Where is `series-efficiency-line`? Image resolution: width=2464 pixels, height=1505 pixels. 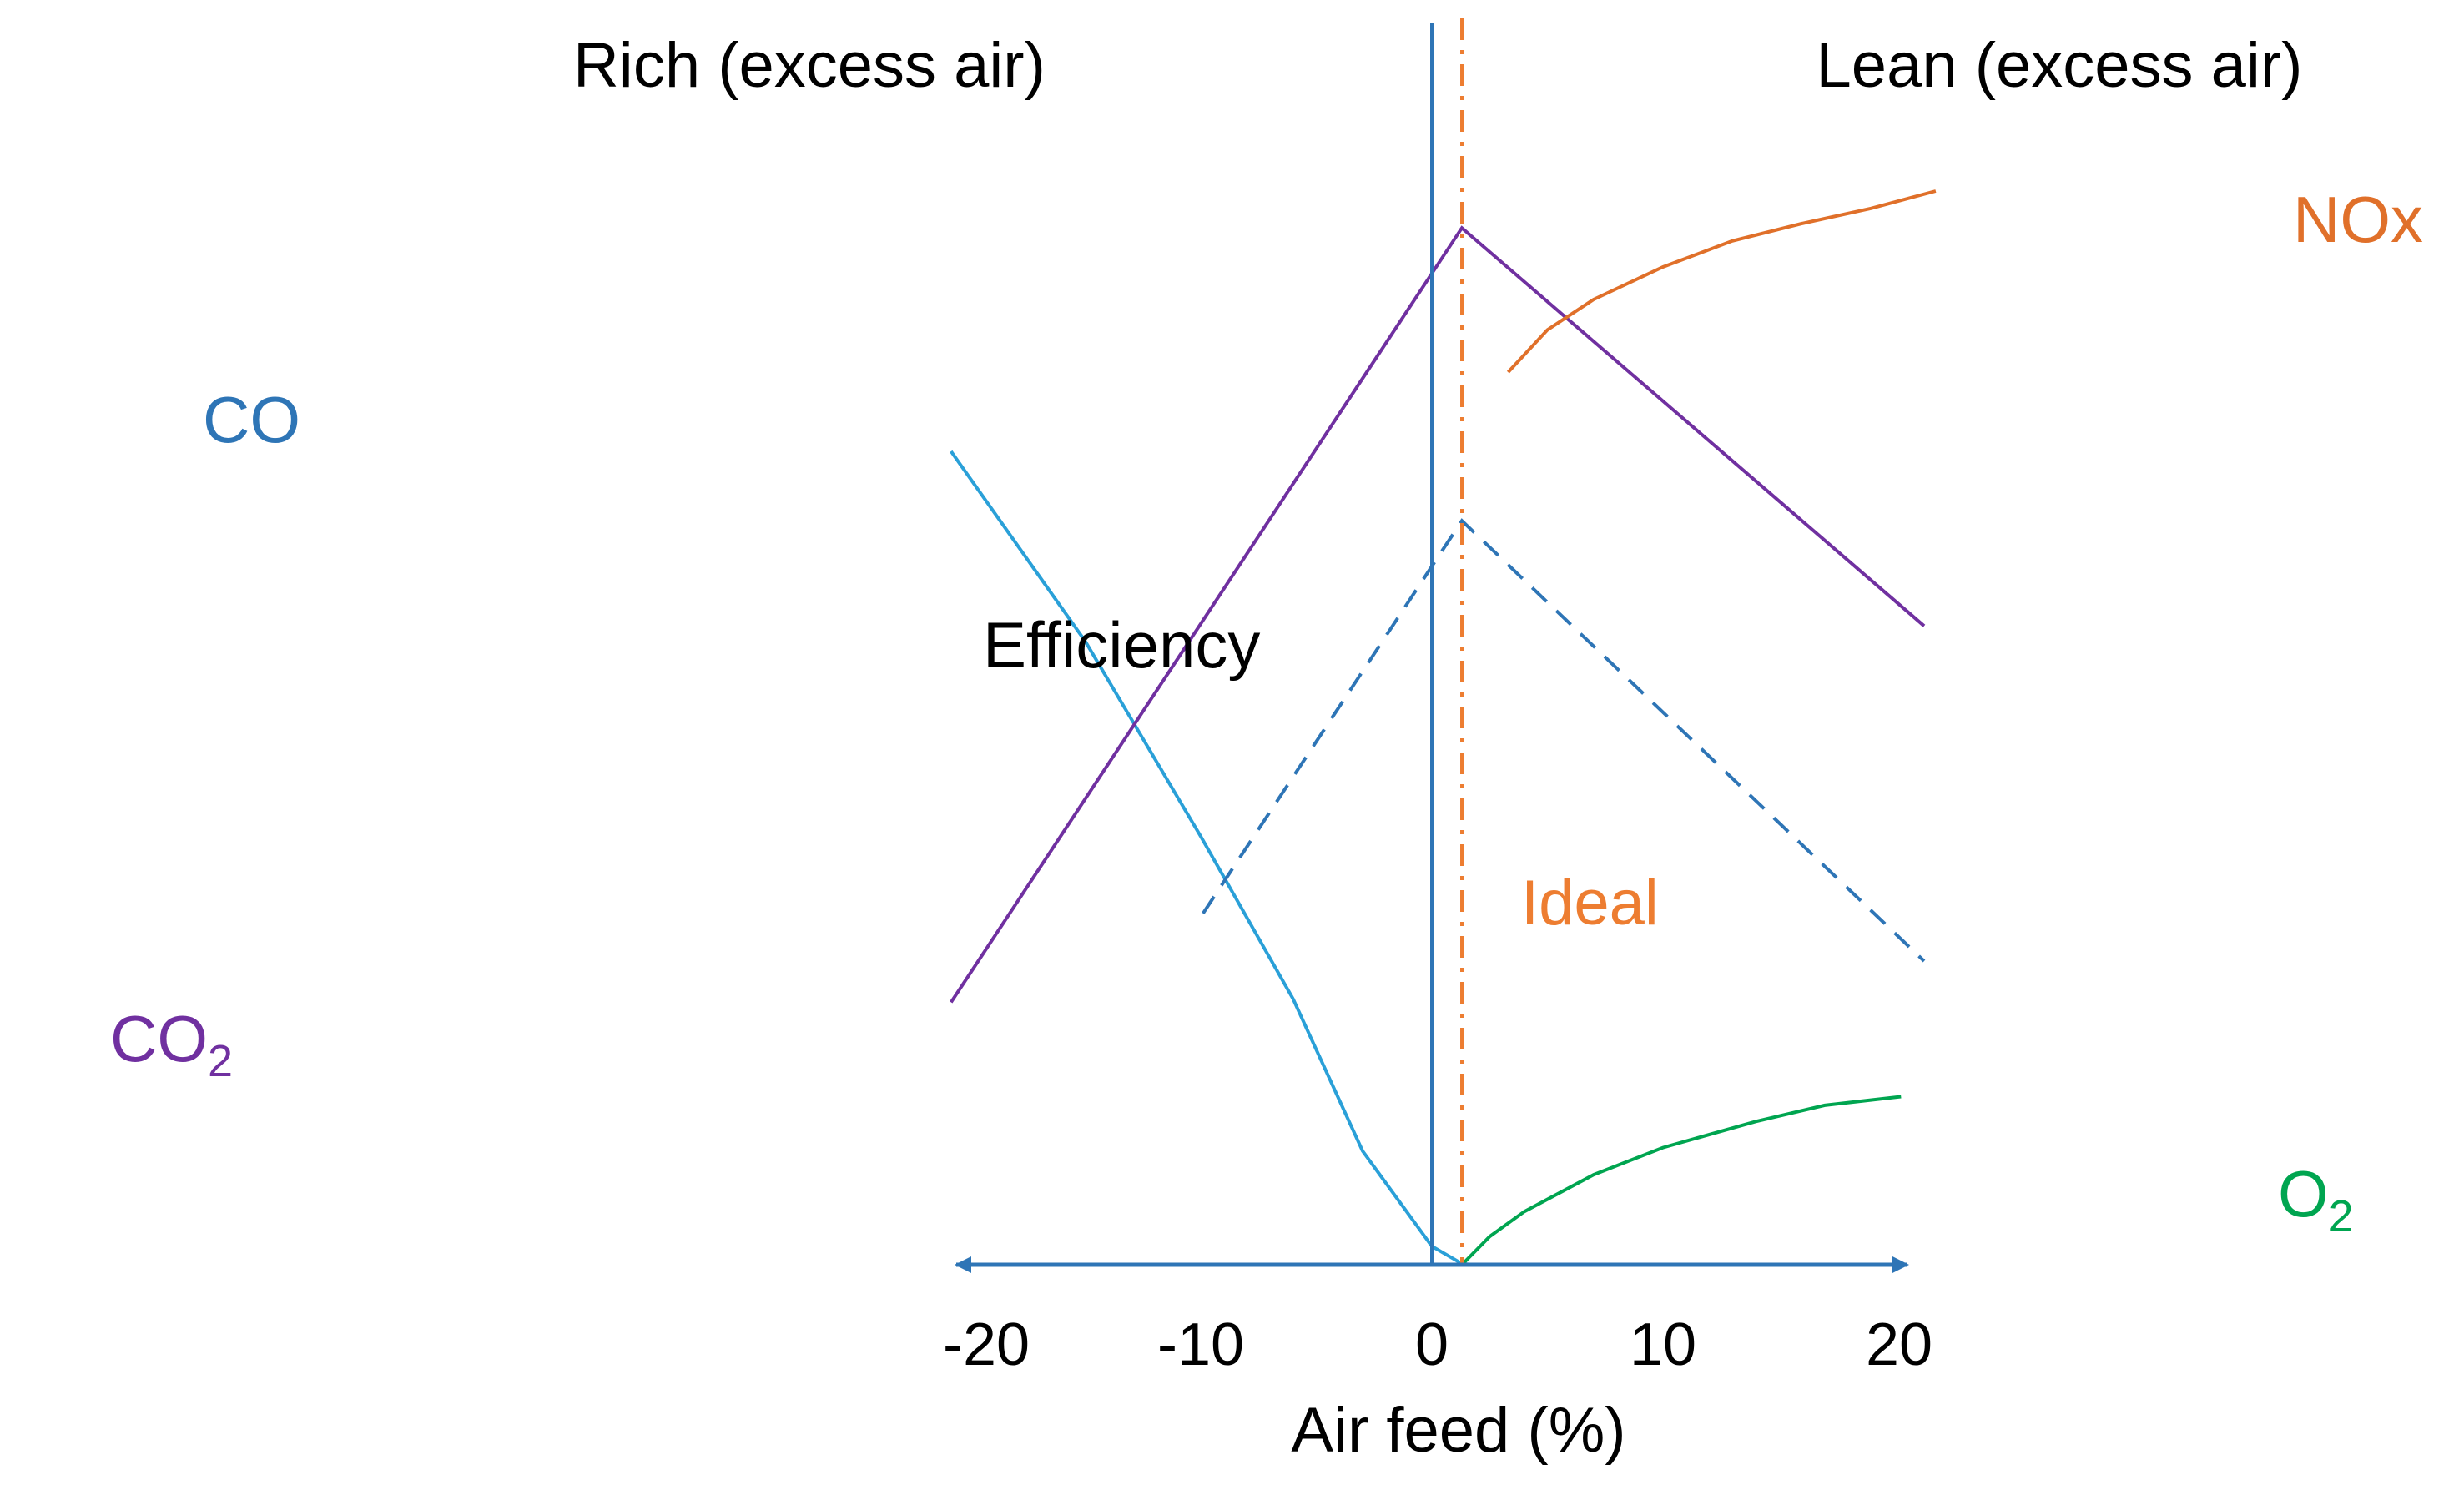
series-efficiency-line is located at coordinates (1564, 740).